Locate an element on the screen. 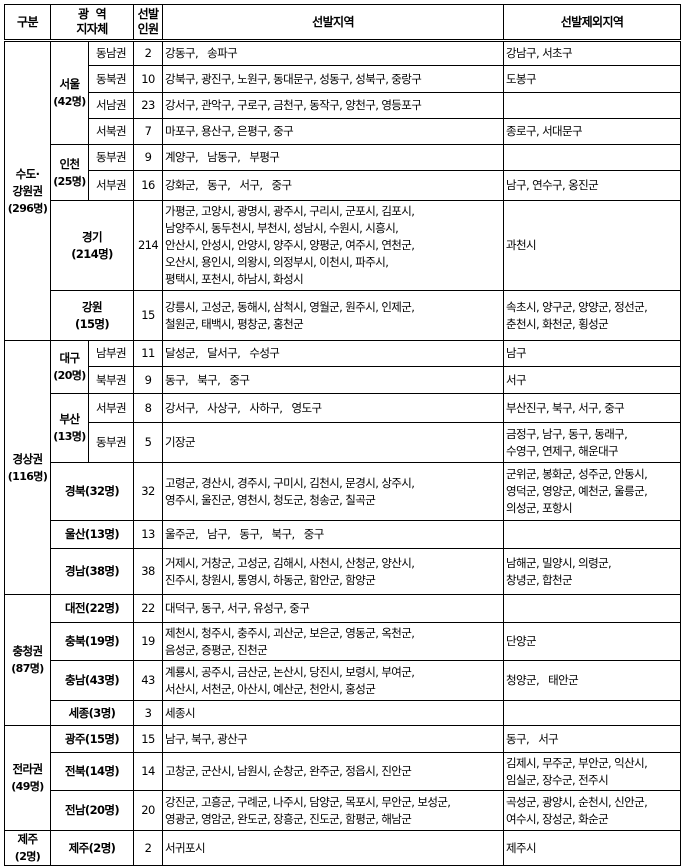 The image size is (684, 866). selected-areas-line: 세종시 is located at coordinates (180, 712).